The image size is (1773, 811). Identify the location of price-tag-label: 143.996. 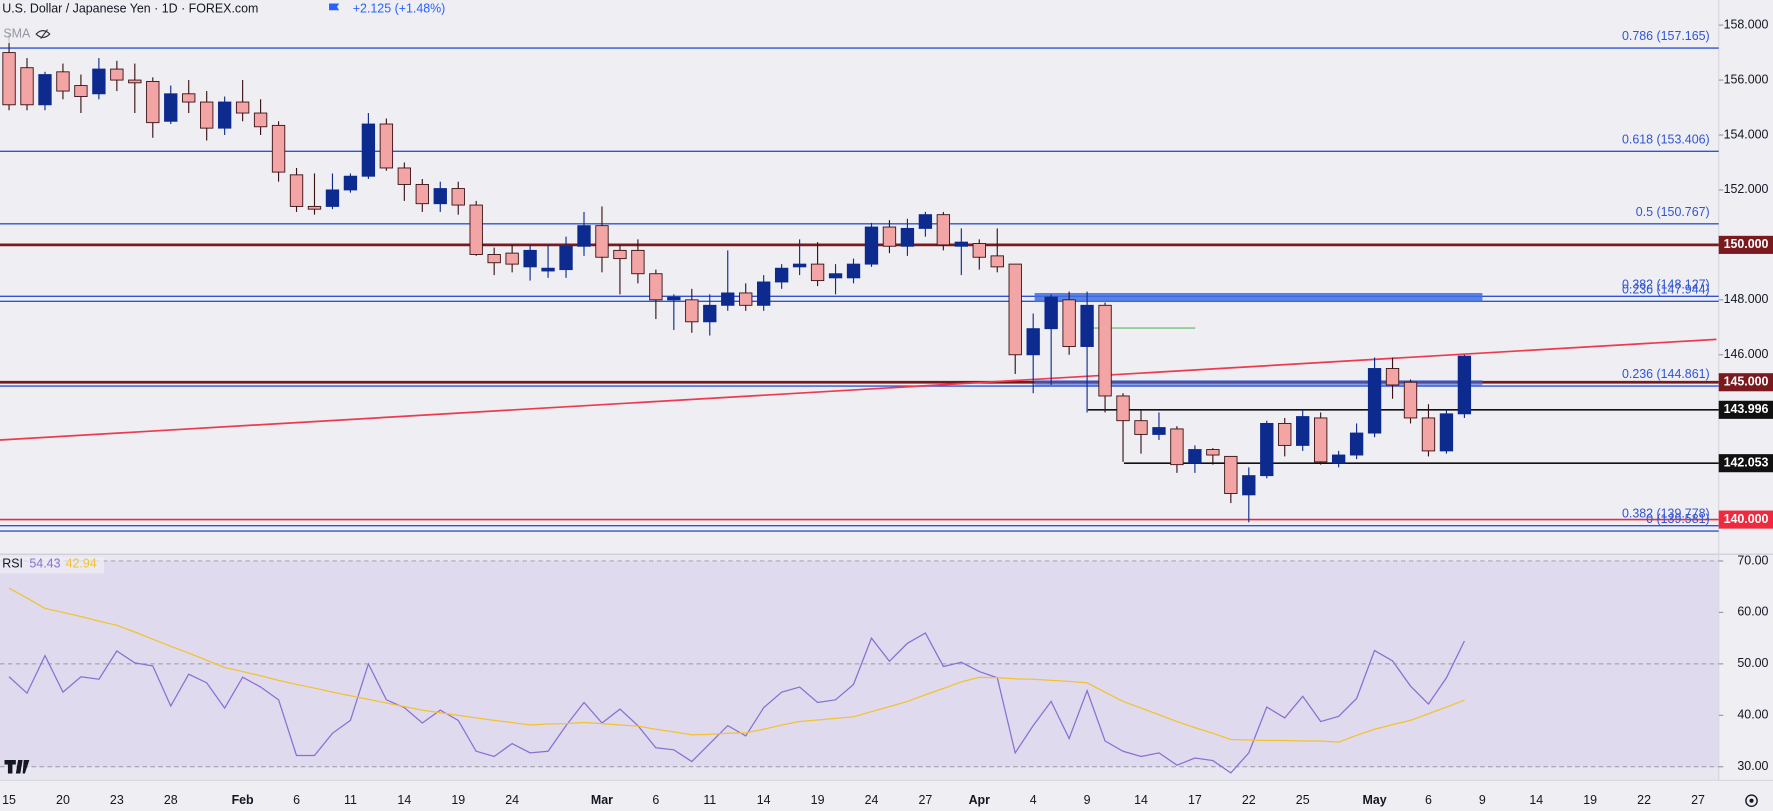
(1746, 409).